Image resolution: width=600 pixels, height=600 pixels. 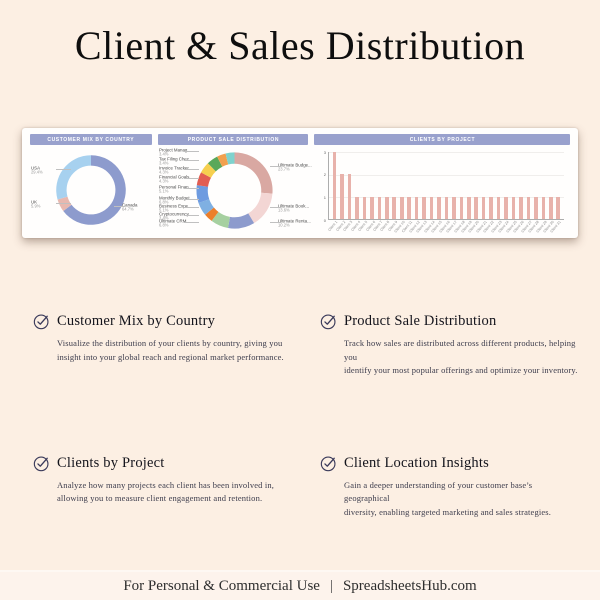 I want to click on bar-slot: Client 20, so click(x=474, y=192).